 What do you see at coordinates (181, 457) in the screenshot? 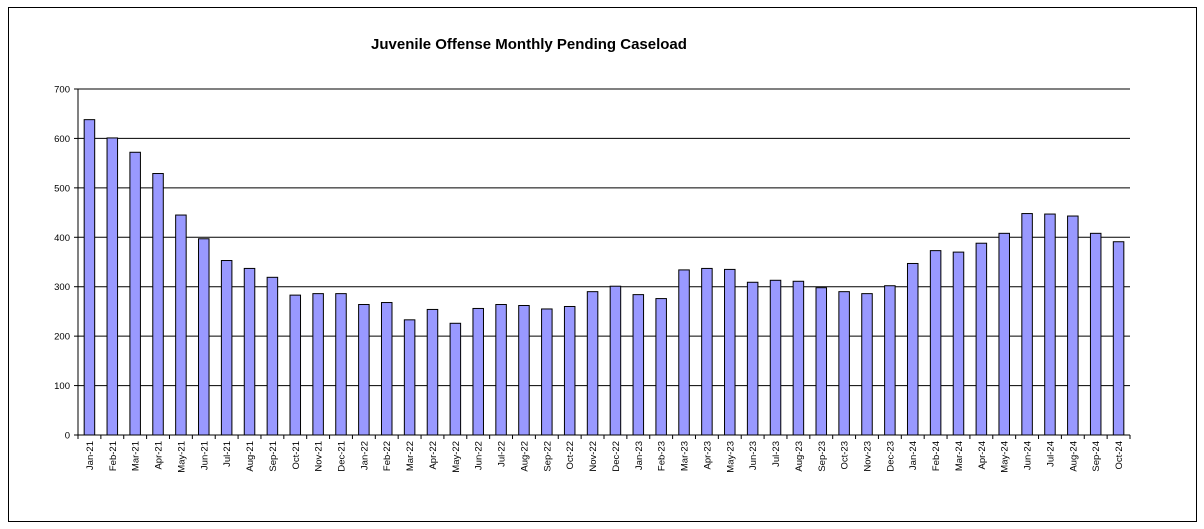
I see `x-tick-label: May-21` at bounding box center [181, 457].